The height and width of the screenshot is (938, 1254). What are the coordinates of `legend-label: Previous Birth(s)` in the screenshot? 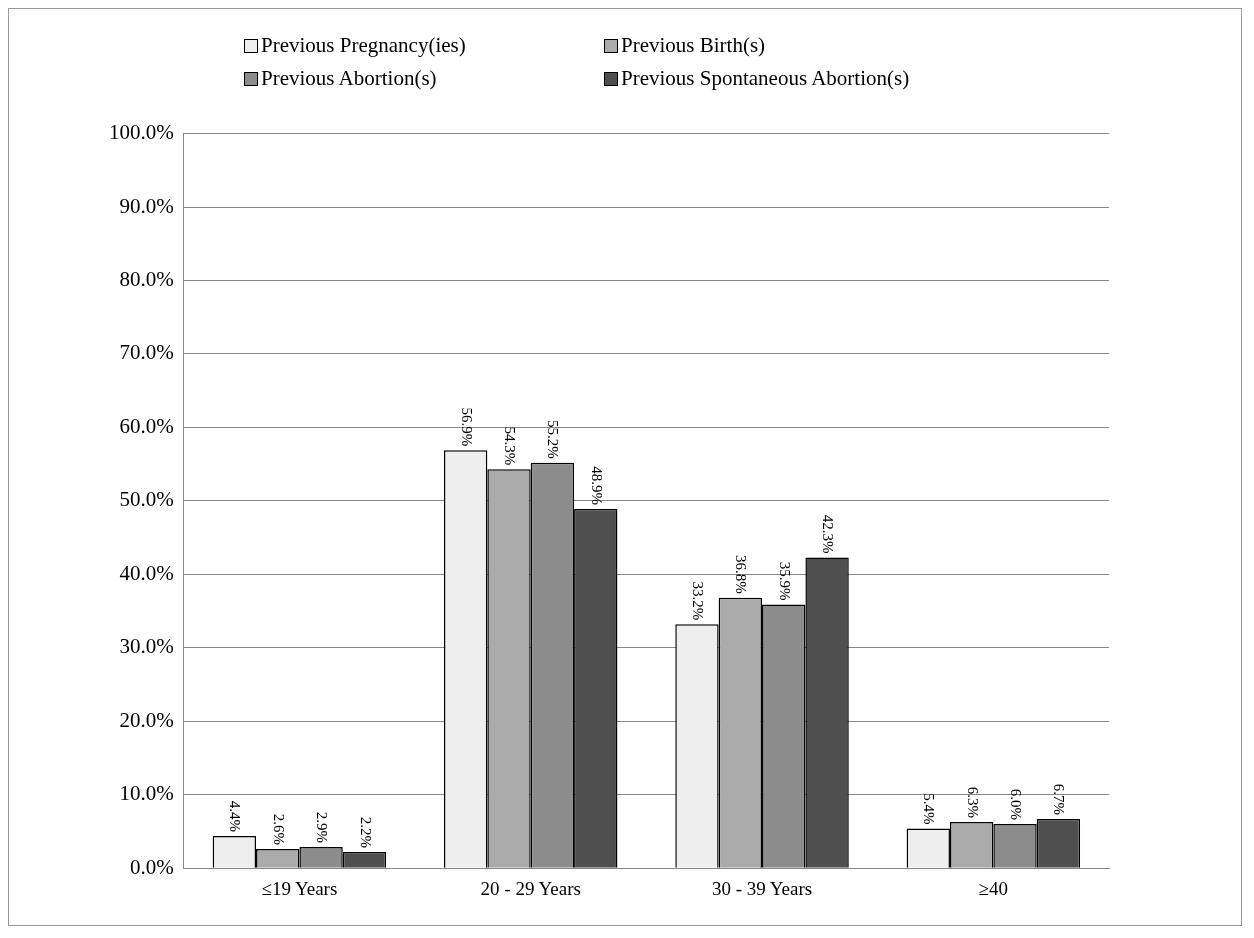 It's located at (693, 45).